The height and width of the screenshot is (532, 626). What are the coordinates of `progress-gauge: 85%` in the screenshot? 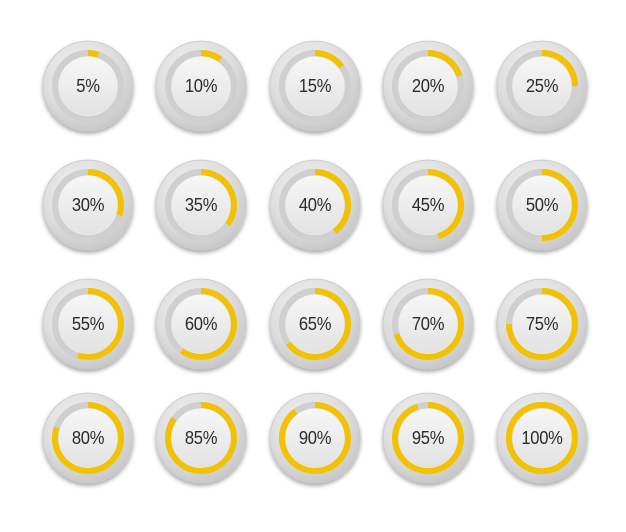 It's located at (201, 438).